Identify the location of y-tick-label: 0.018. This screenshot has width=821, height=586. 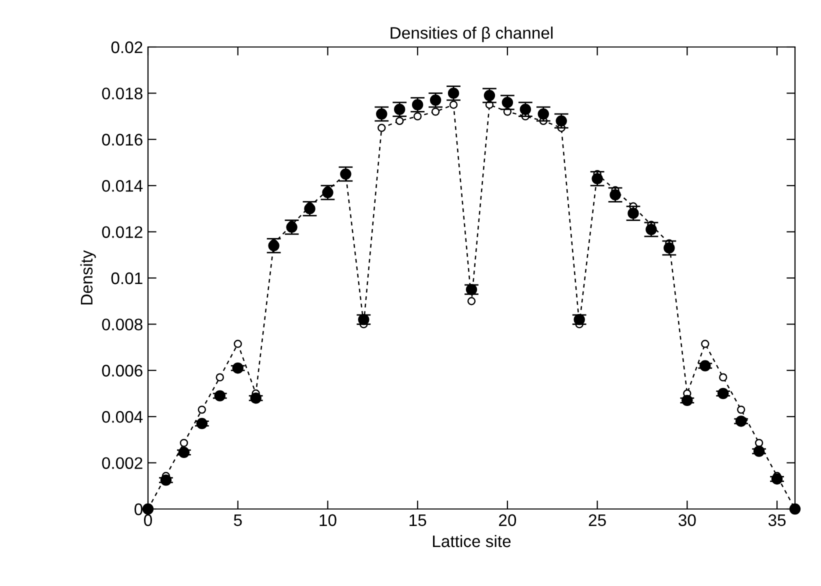
(122, 94).